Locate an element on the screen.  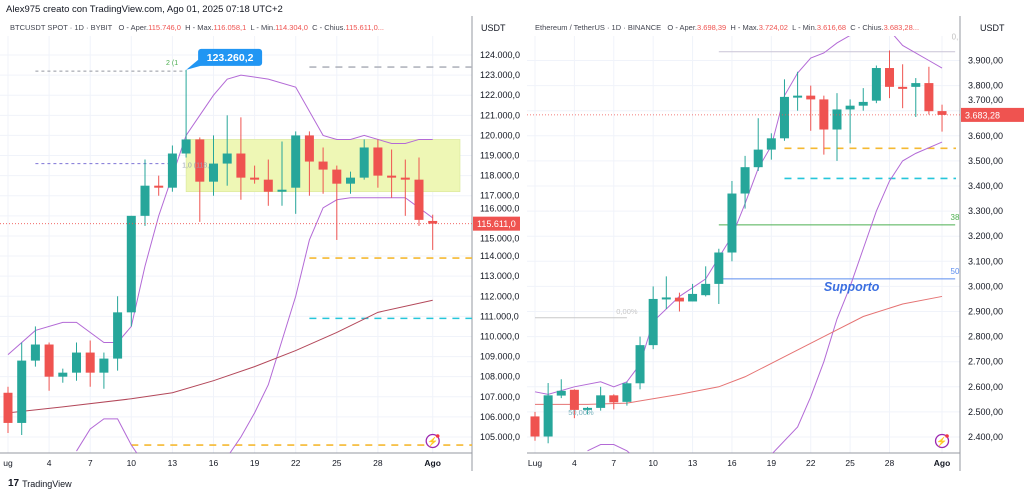
price-tick-label: 2.900,00 is located at coordinates (985, 312).